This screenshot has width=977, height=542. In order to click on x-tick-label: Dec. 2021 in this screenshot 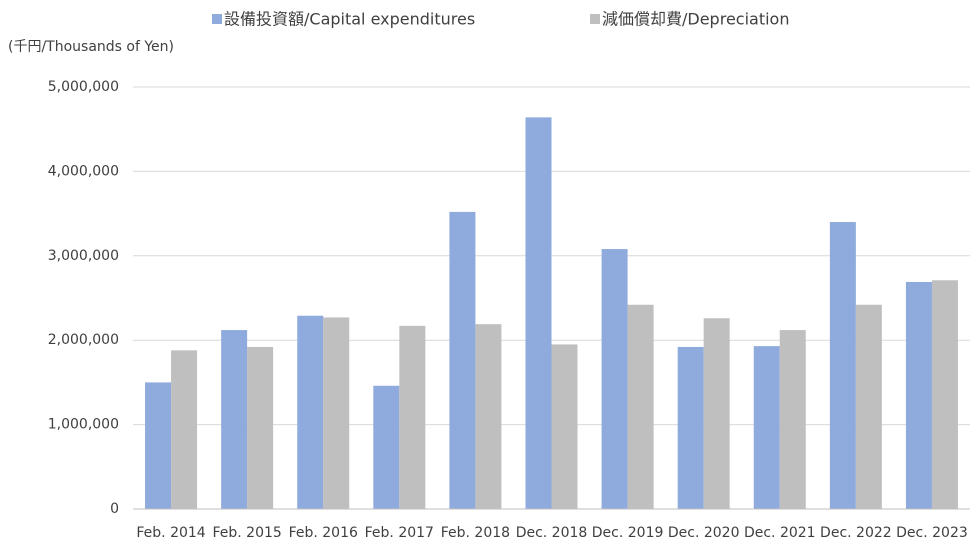, I will do `click(780, 533)`.